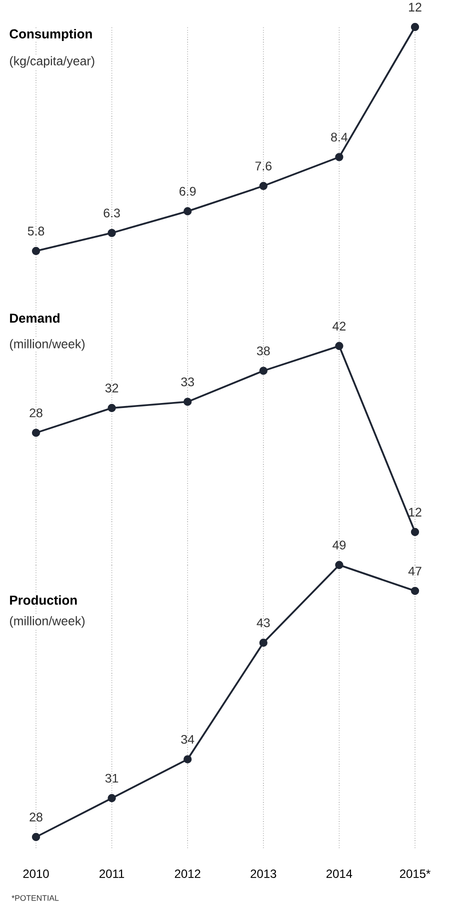  What do you see at coordinates (263, 166) in the screenshot?
I see `data-label: 7.6` at bounding box center [263, 166].